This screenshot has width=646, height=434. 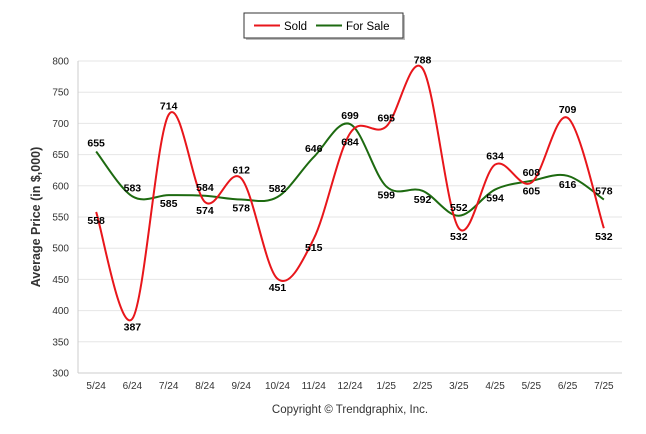 I want to click on data-label: 612, so click(x=241, y=170).